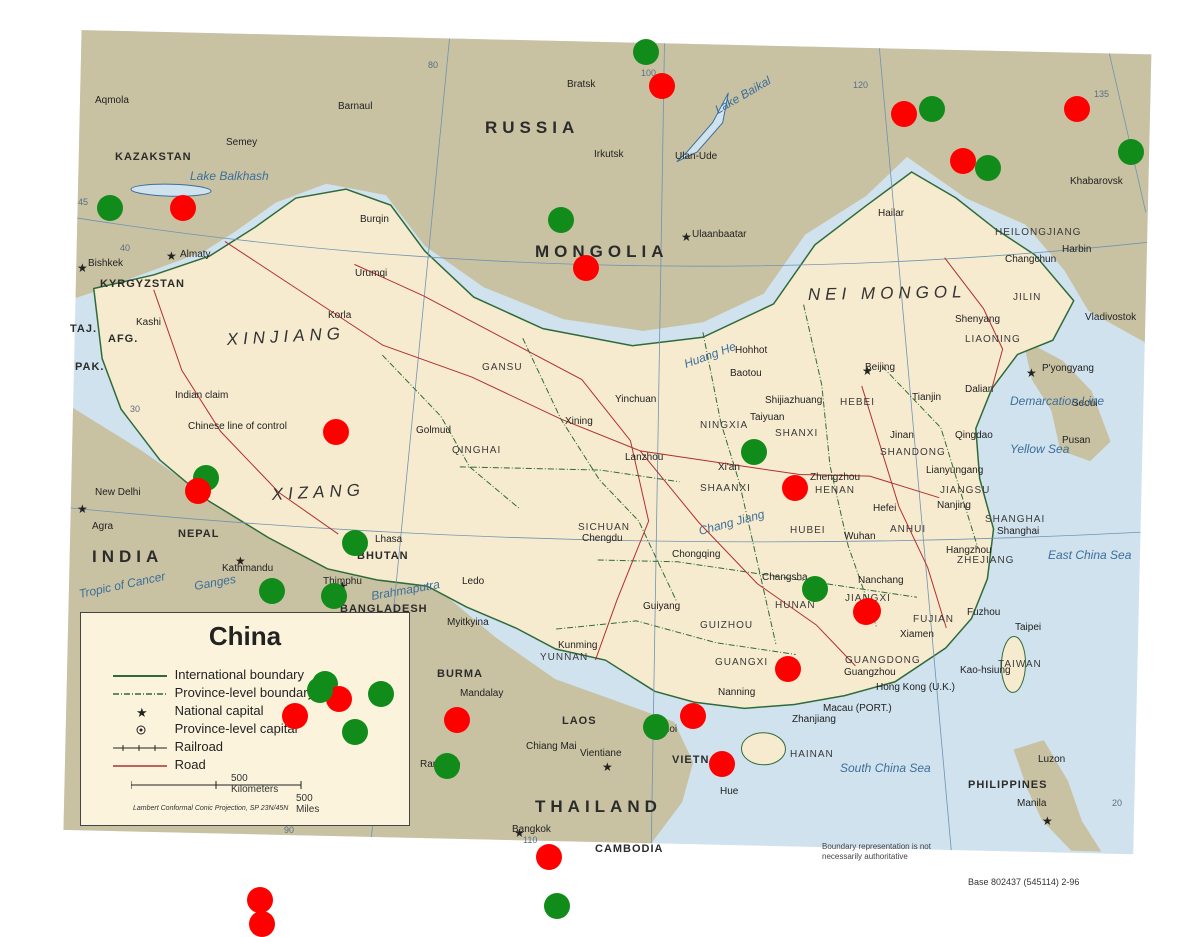 Image resolution: width=1201 pixels, height=937 pixels. What do you see at coordinates (239, 674) in the screenshot?
I see `legend-label: International boundary` at bounding box center [239, 674].